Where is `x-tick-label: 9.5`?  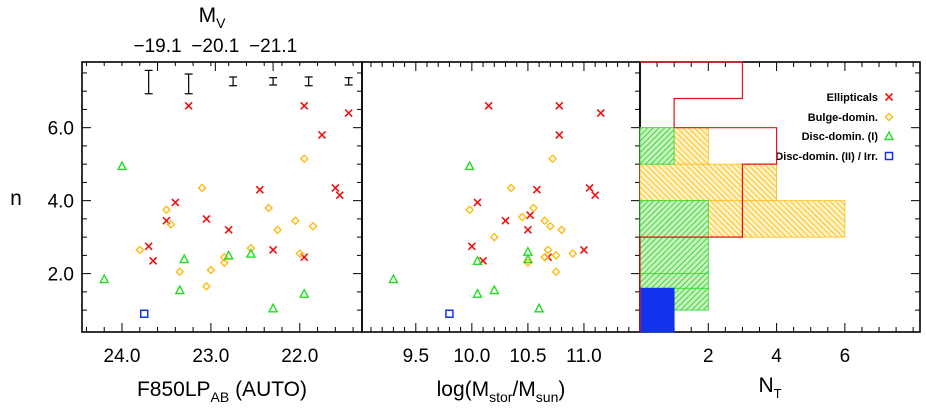 x-tick-label: 9.5 is located at coordinates (416, 356).